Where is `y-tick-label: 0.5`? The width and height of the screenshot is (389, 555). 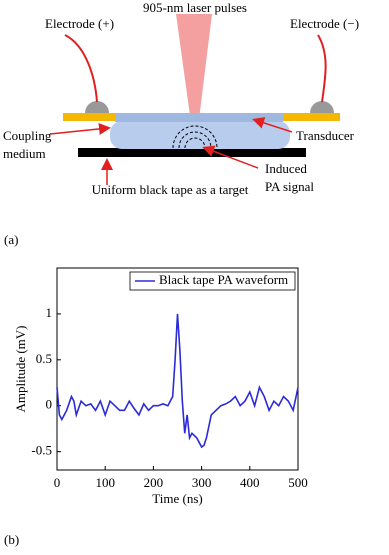 y-tick-label: 0.5 is located at coordinates (44, 358).